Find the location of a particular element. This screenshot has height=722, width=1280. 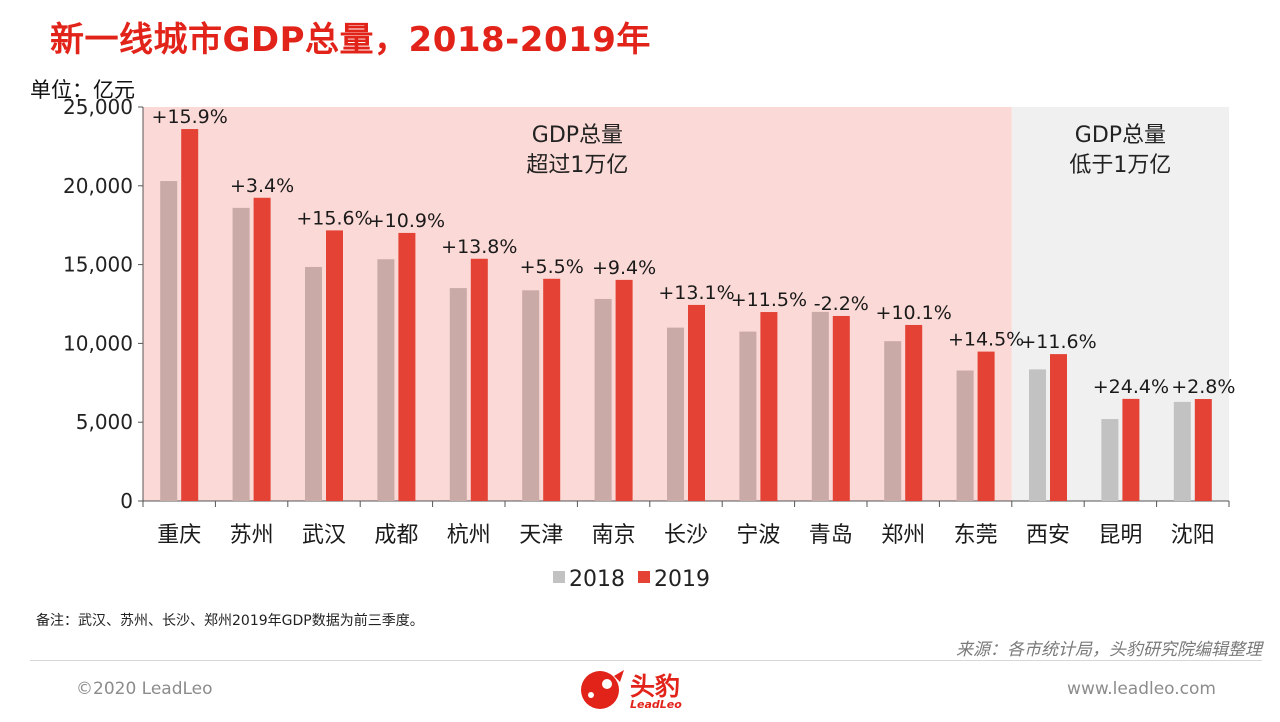

growth-label: +24.4% is located at coordinates (1131, 387).